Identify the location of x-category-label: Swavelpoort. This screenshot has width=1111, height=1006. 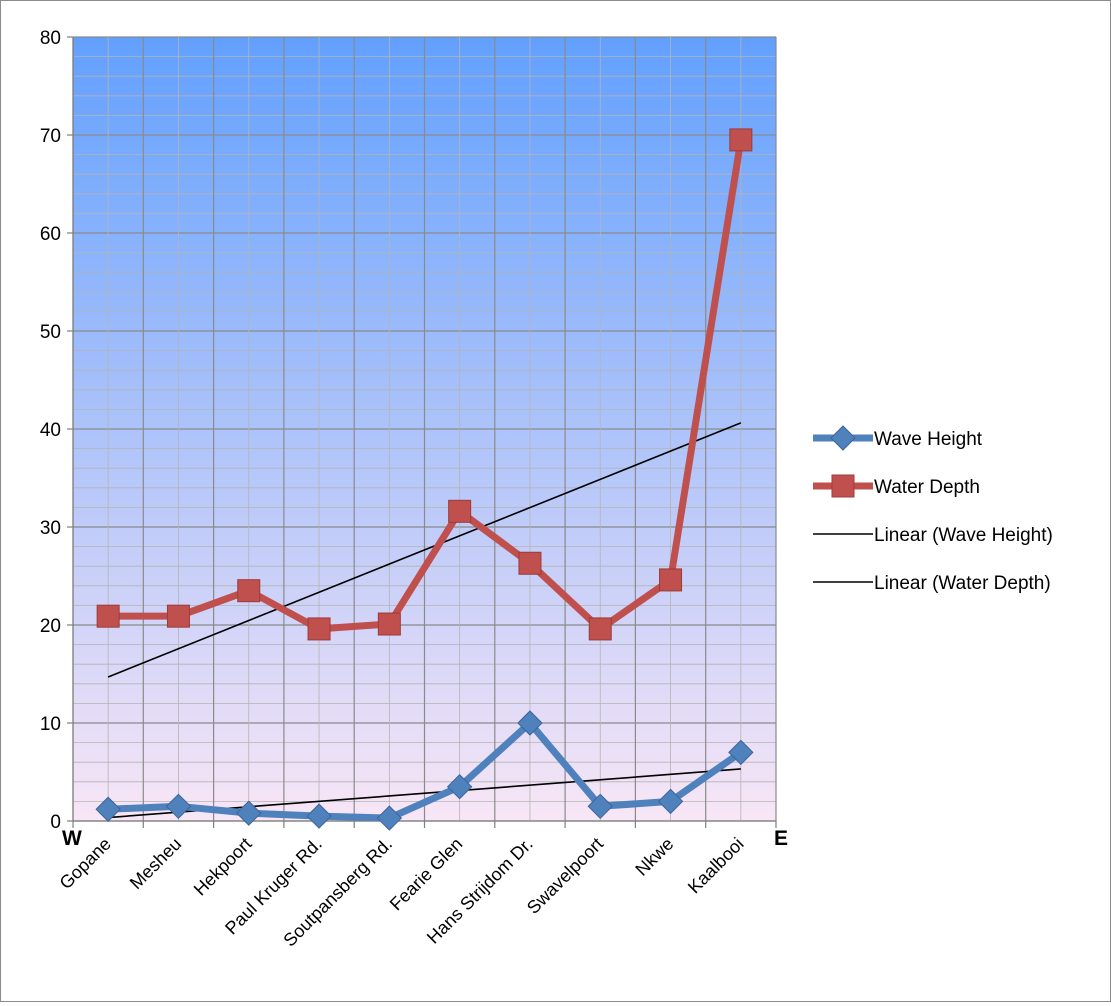
(565, 876).